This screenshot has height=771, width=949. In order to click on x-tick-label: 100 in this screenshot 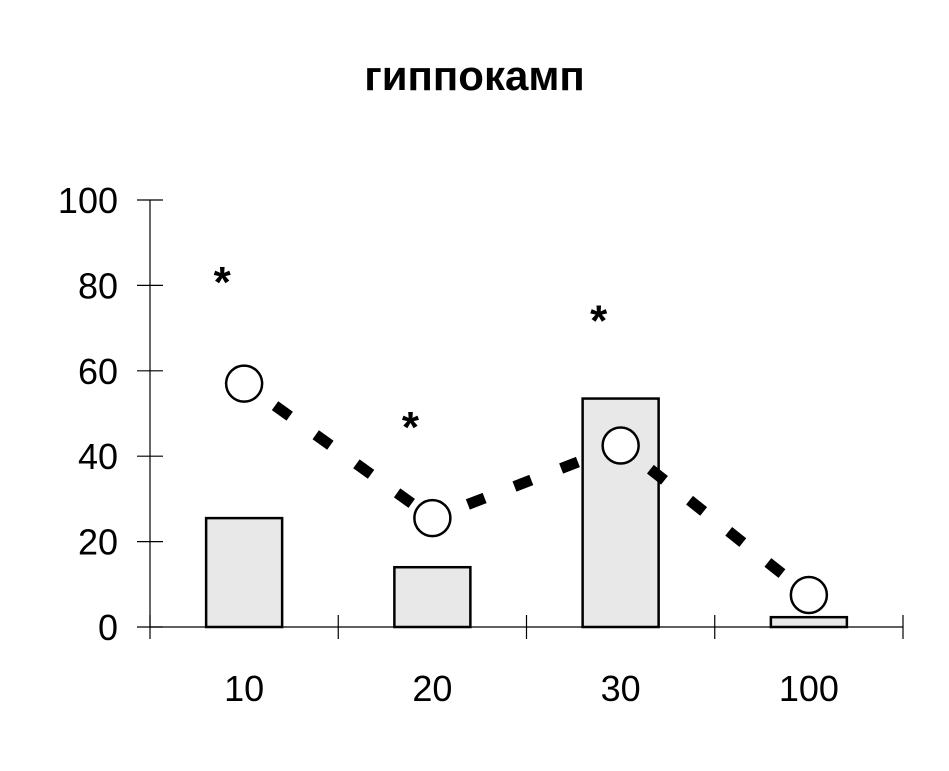, I will do `click(809, 688)`.